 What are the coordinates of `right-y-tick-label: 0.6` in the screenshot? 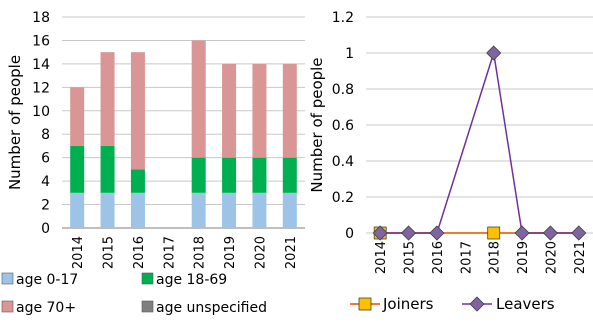 It's located at (343, 126).